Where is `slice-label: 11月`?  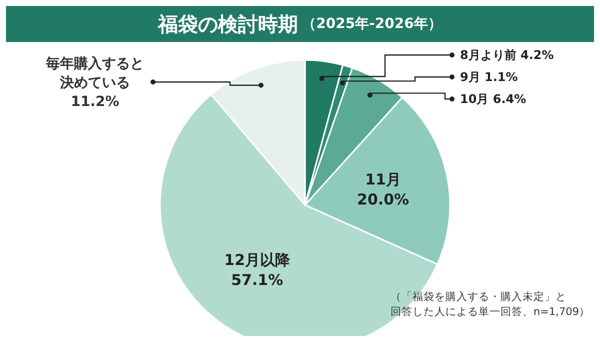
slice-label: 11月 is located at coordinates (383, 179).